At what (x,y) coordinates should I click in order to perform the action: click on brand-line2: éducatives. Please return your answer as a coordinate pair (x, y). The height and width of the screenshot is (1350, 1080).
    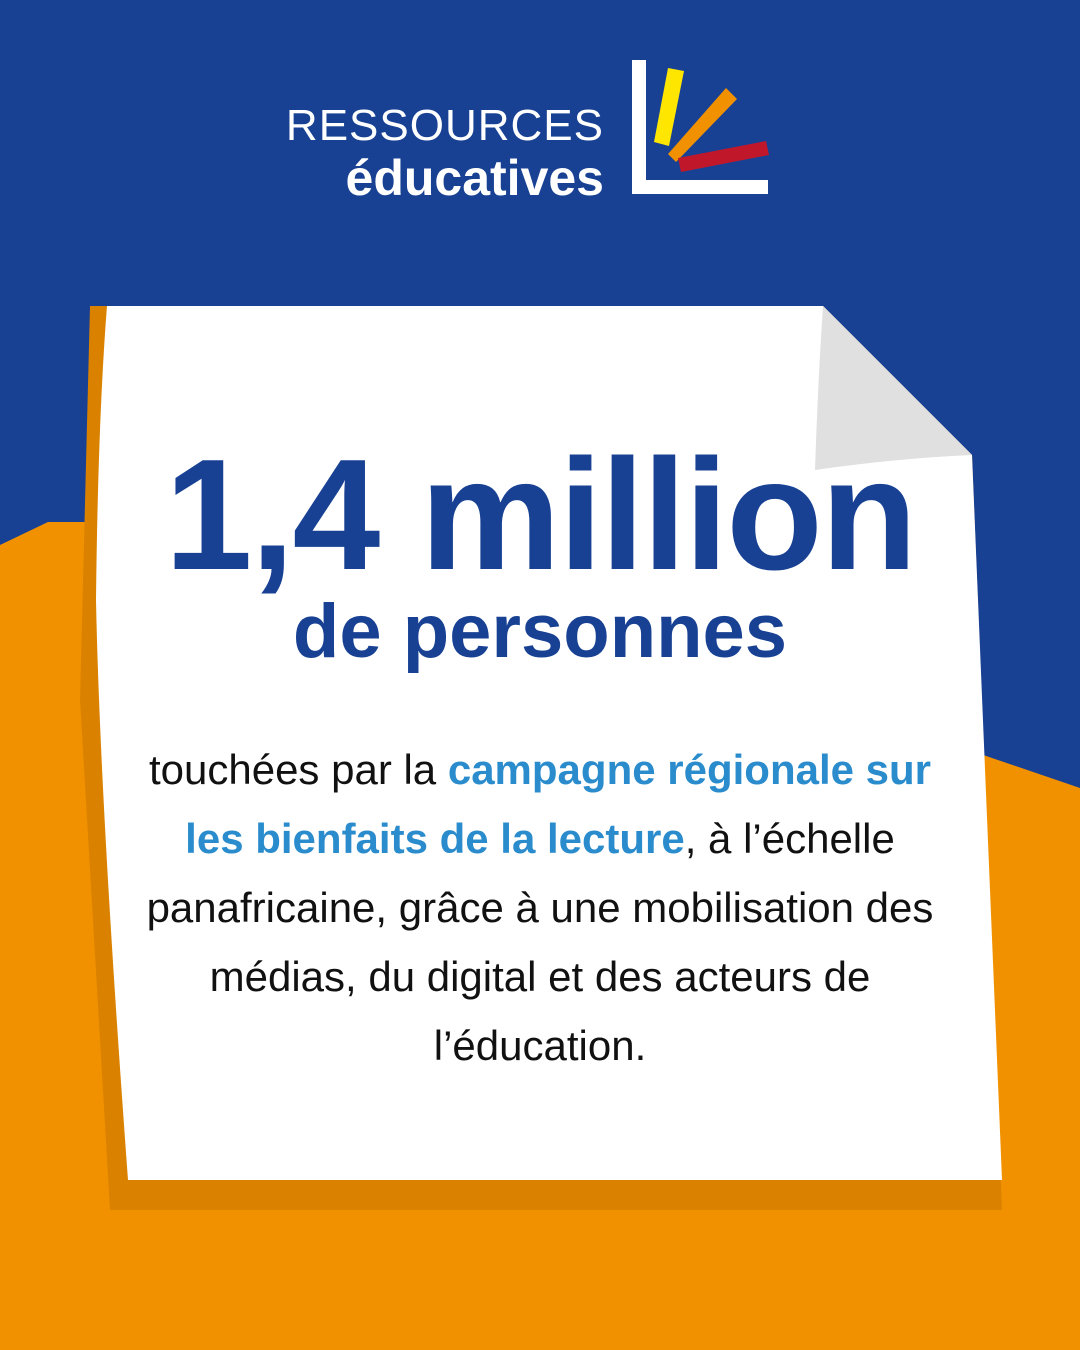
    Looking at the image, I should click on (474, 178).